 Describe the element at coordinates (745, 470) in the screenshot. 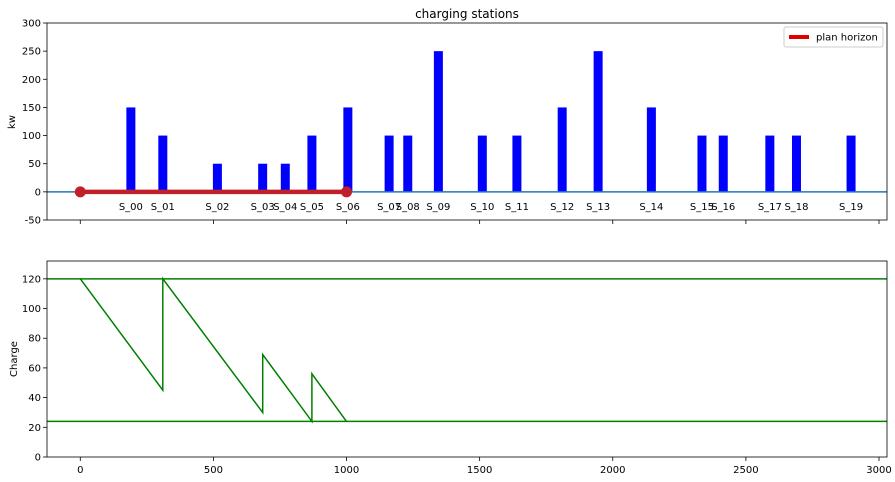

I see `x-tick-label: 2500` at that location.